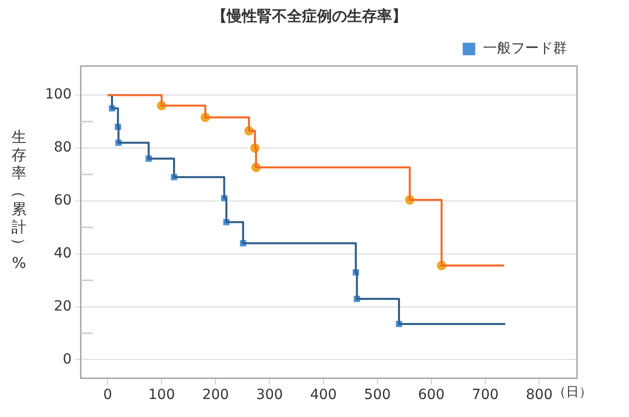  What do you see at coordinates (67, 359) in the screenshot?
I see `y-tick-label: 0` at bounding box center [67, 359].